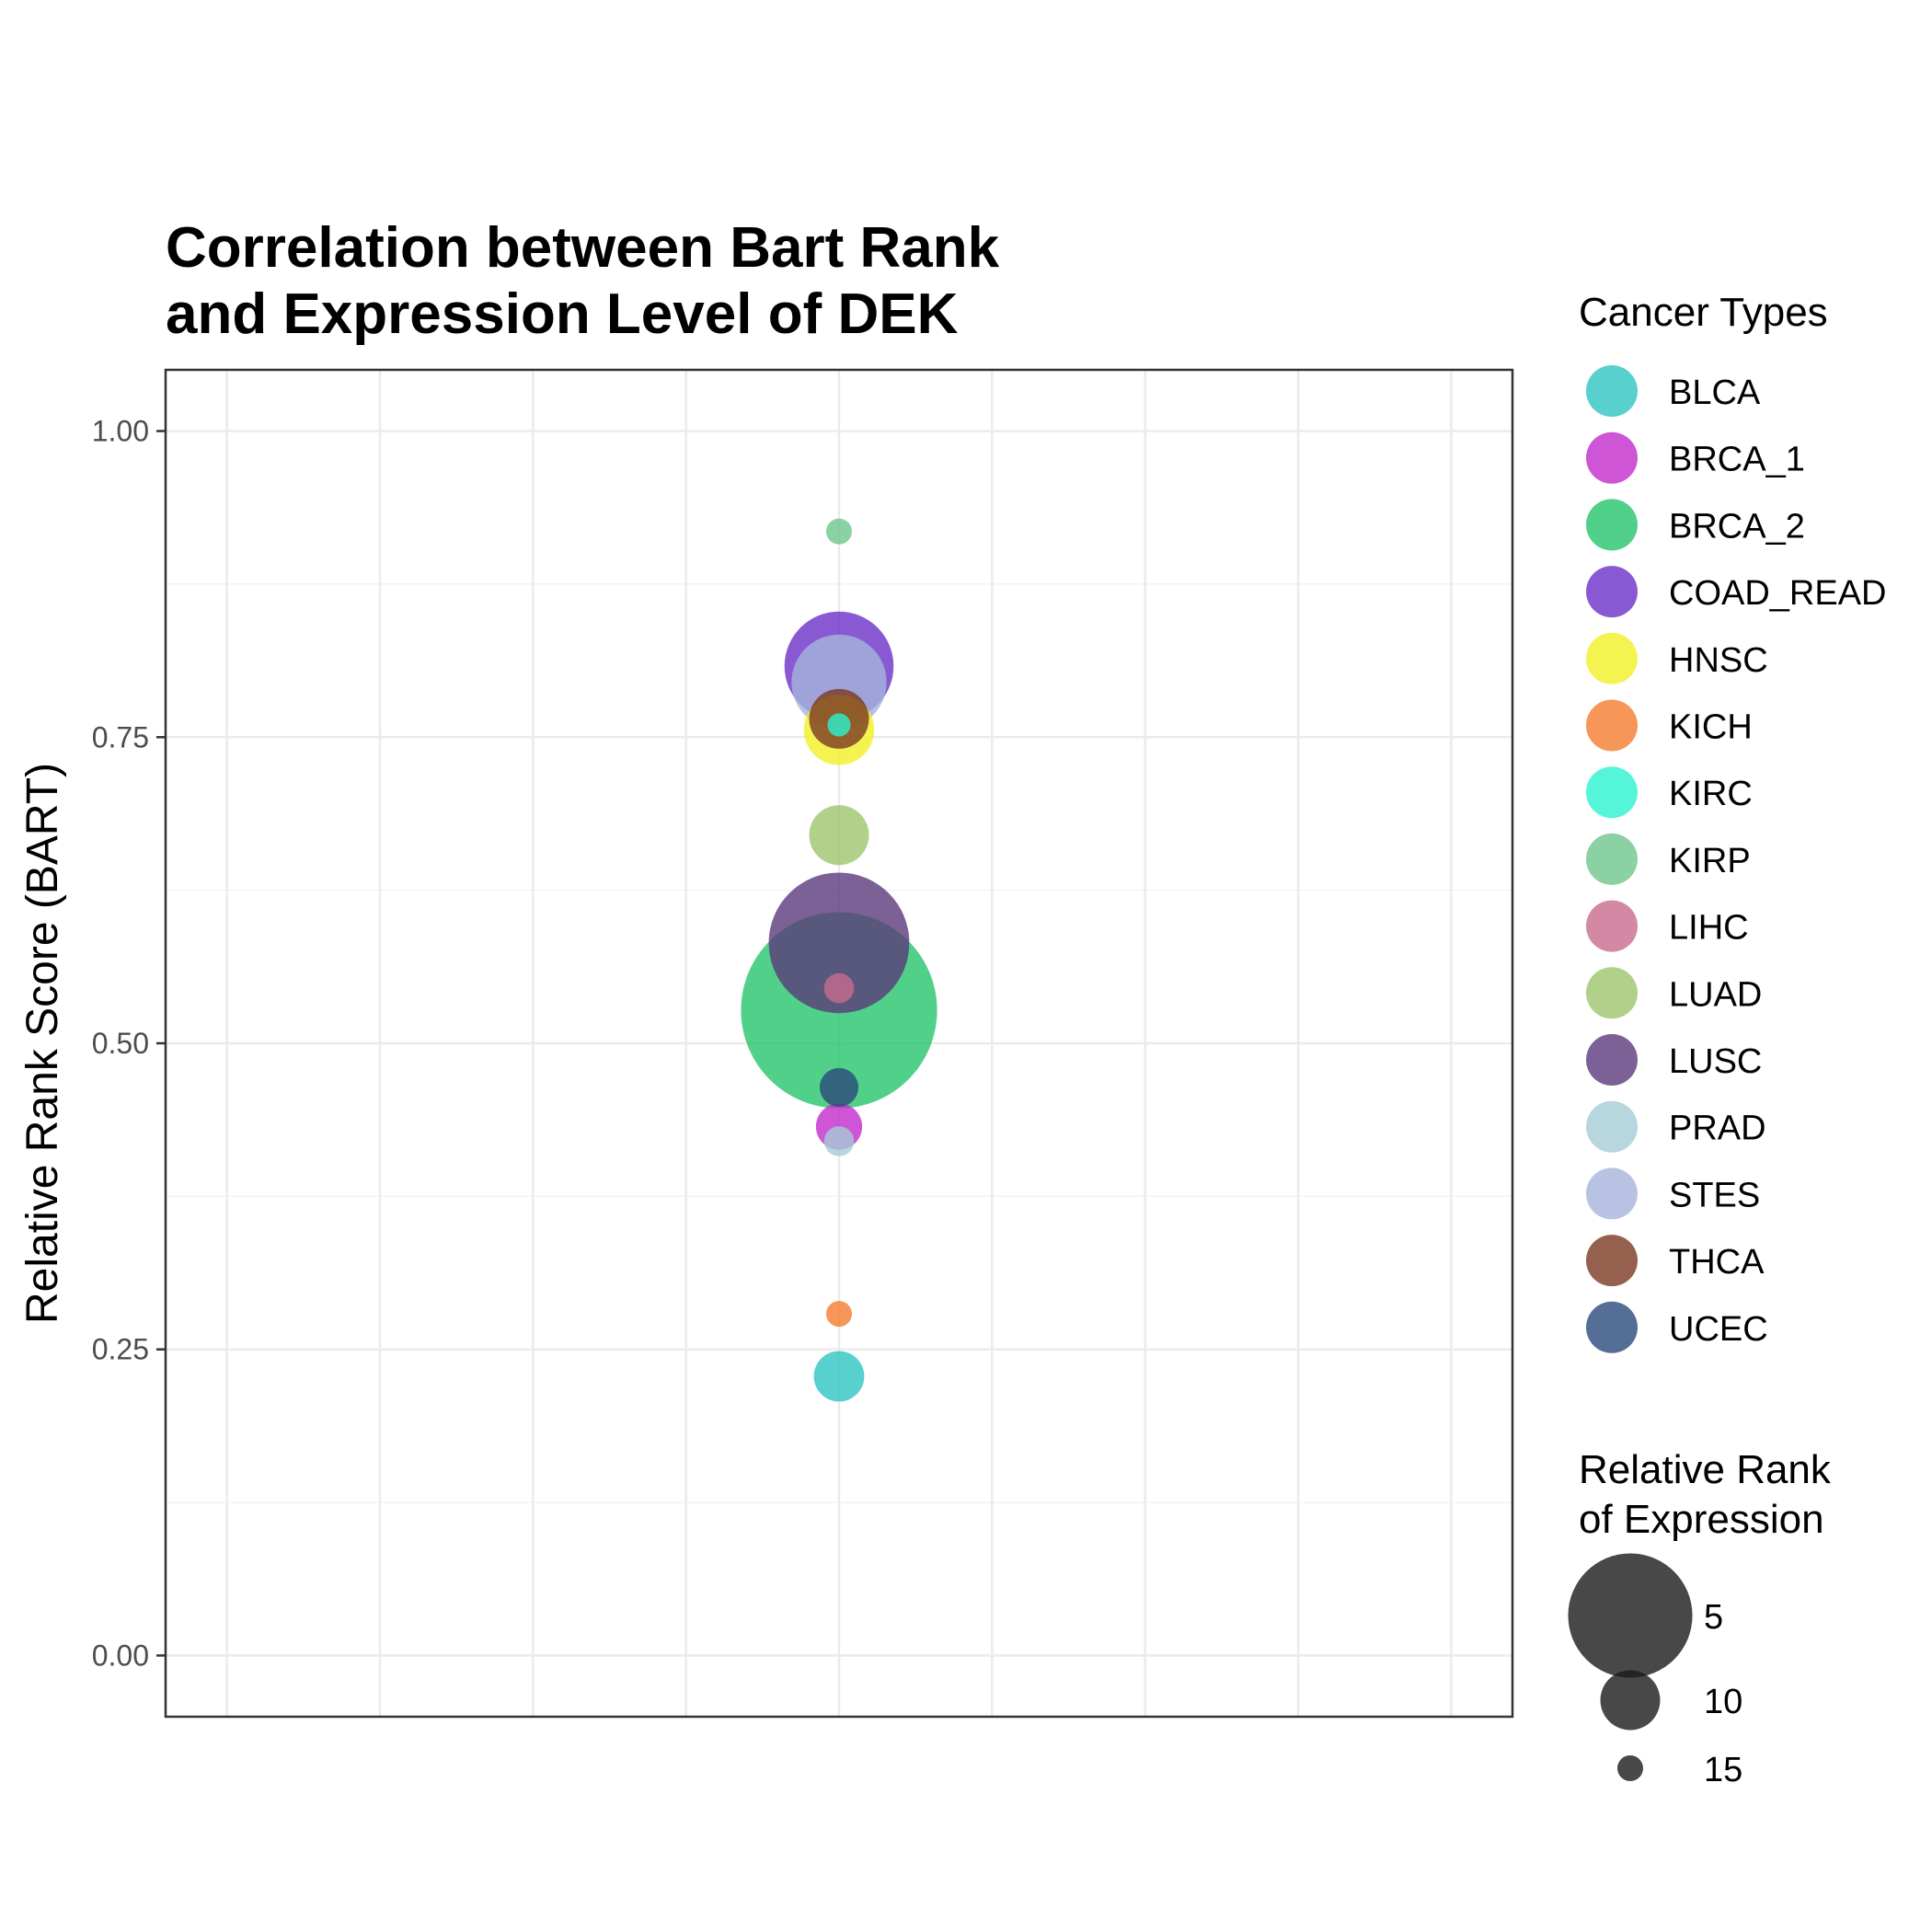 The height and width of the screenshot is (1932, 1932). What do you see at coordinates (1612, 1327) in the screenshot?
I see `legend-key-ucec` at bounding box center [1612, 1327].